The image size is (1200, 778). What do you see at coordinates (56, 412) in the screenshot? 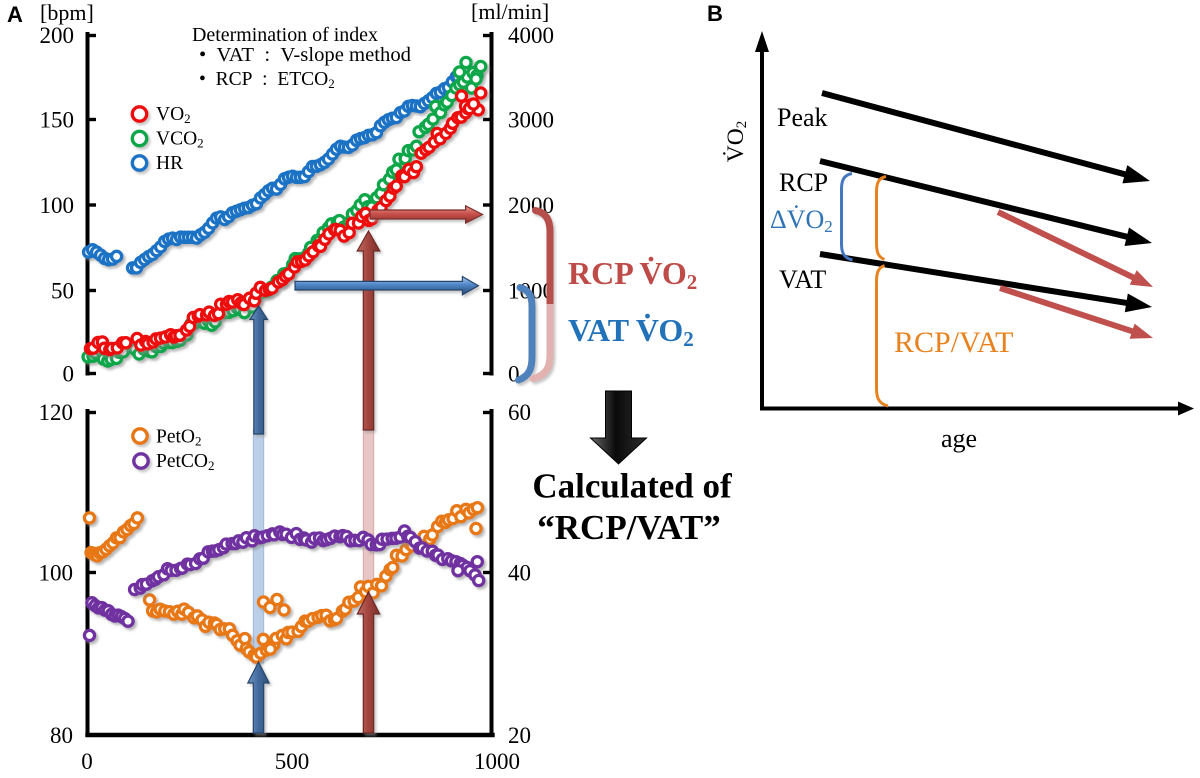
I see `svg-text: 120` at bounding box center [56, 412].